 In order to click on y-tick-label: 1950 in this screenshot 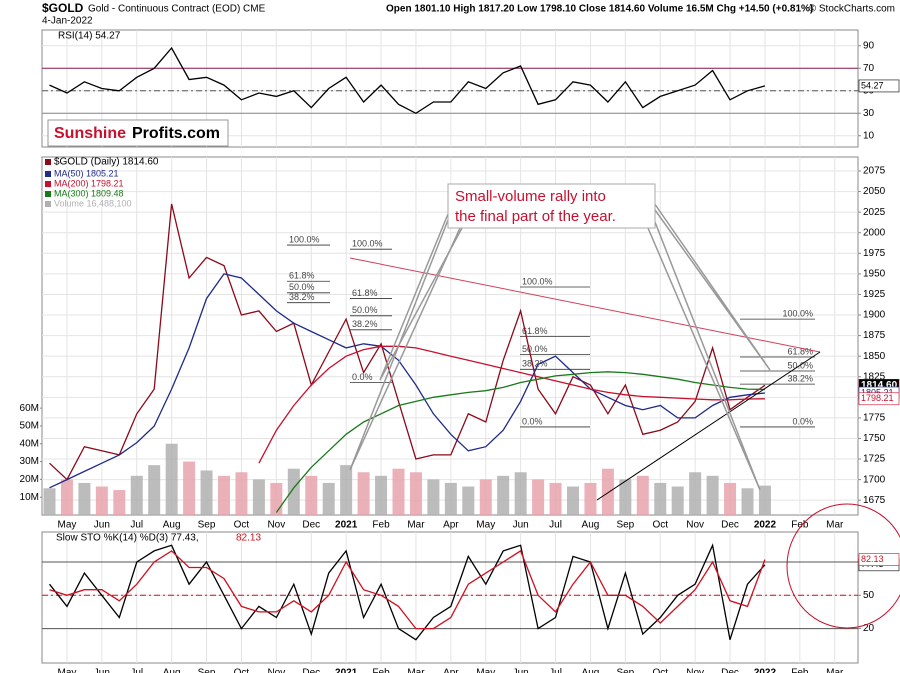, I will do `click(874, 274)`.